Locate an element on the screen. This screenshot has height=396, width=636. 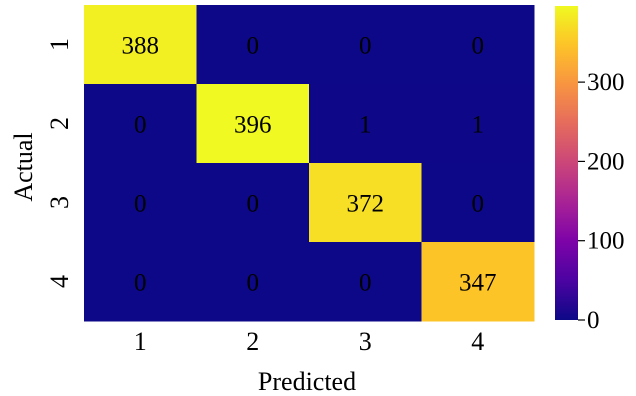
cell-value-r3-c4: 0 is located at coordinates (478, 204).